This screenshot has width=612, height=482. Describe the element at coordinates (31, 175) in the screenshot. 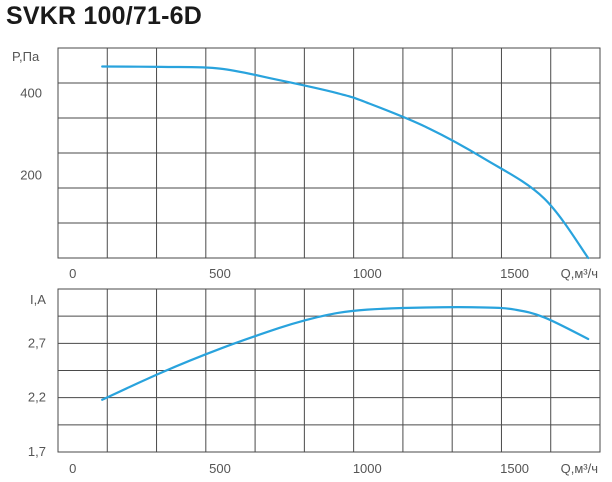

I see `y-tick-label: 200` at that location.